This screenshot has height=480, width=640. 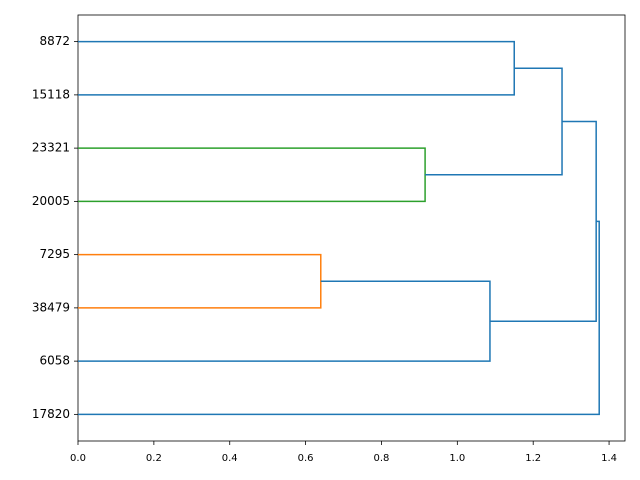 I want to click on leaf-label: 6058, so click(x=54, y=361).